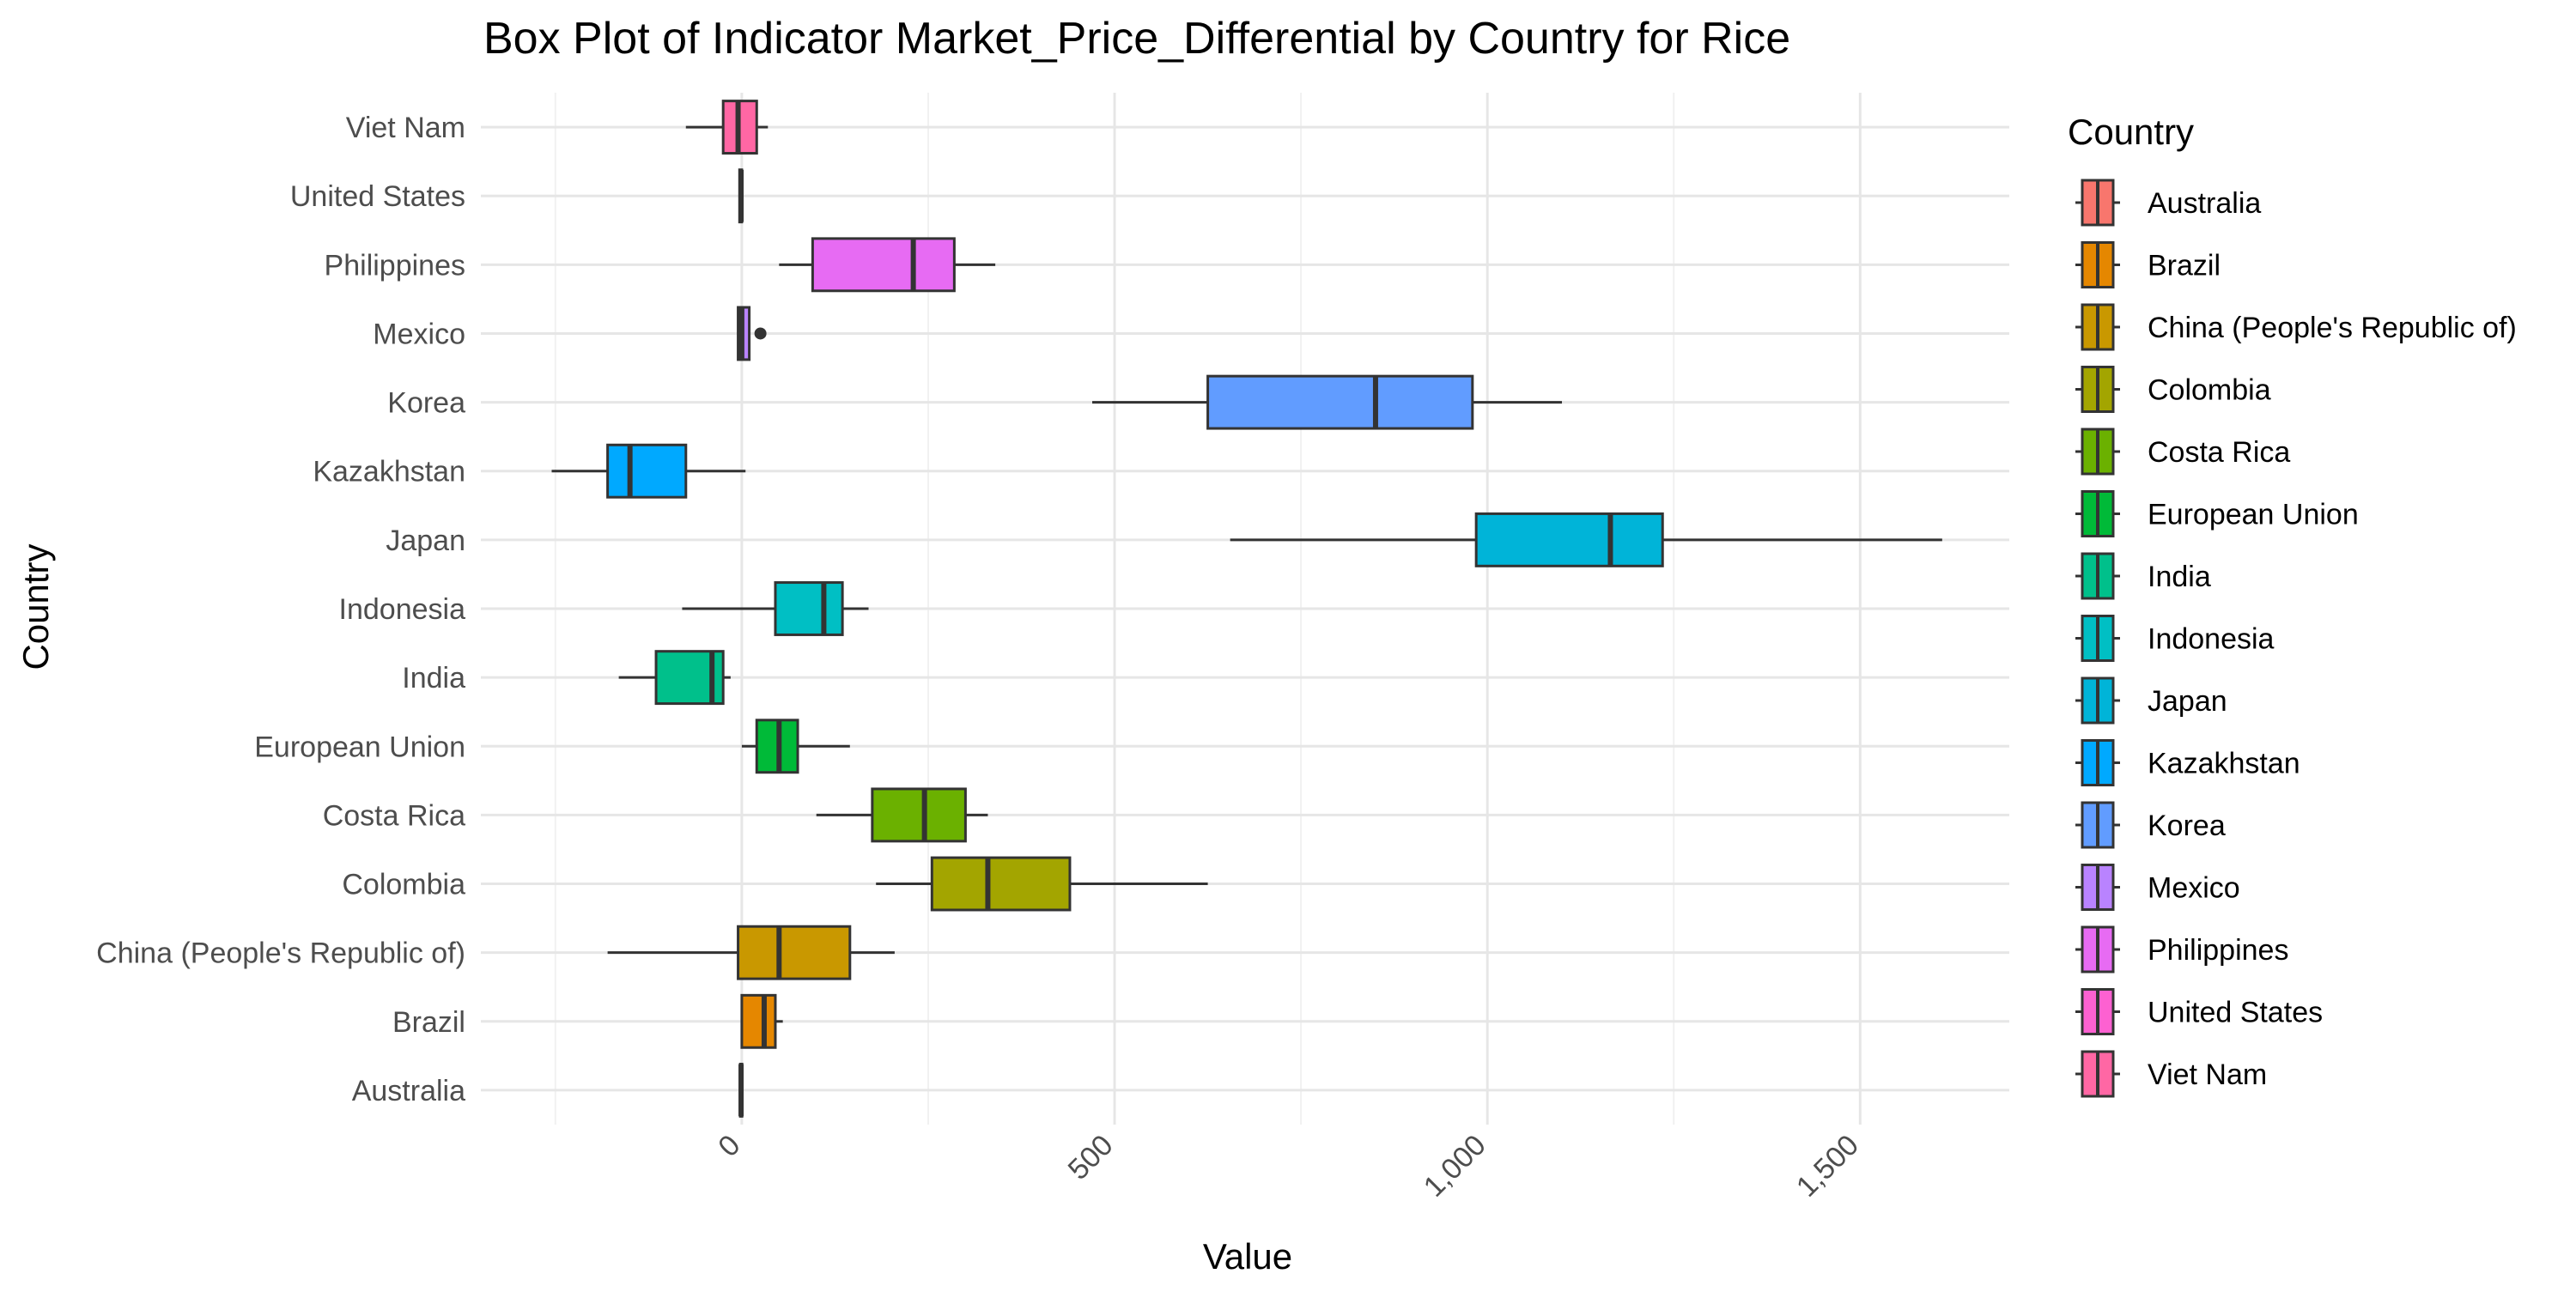  I want to click on box-japan, so click(1586, 539).